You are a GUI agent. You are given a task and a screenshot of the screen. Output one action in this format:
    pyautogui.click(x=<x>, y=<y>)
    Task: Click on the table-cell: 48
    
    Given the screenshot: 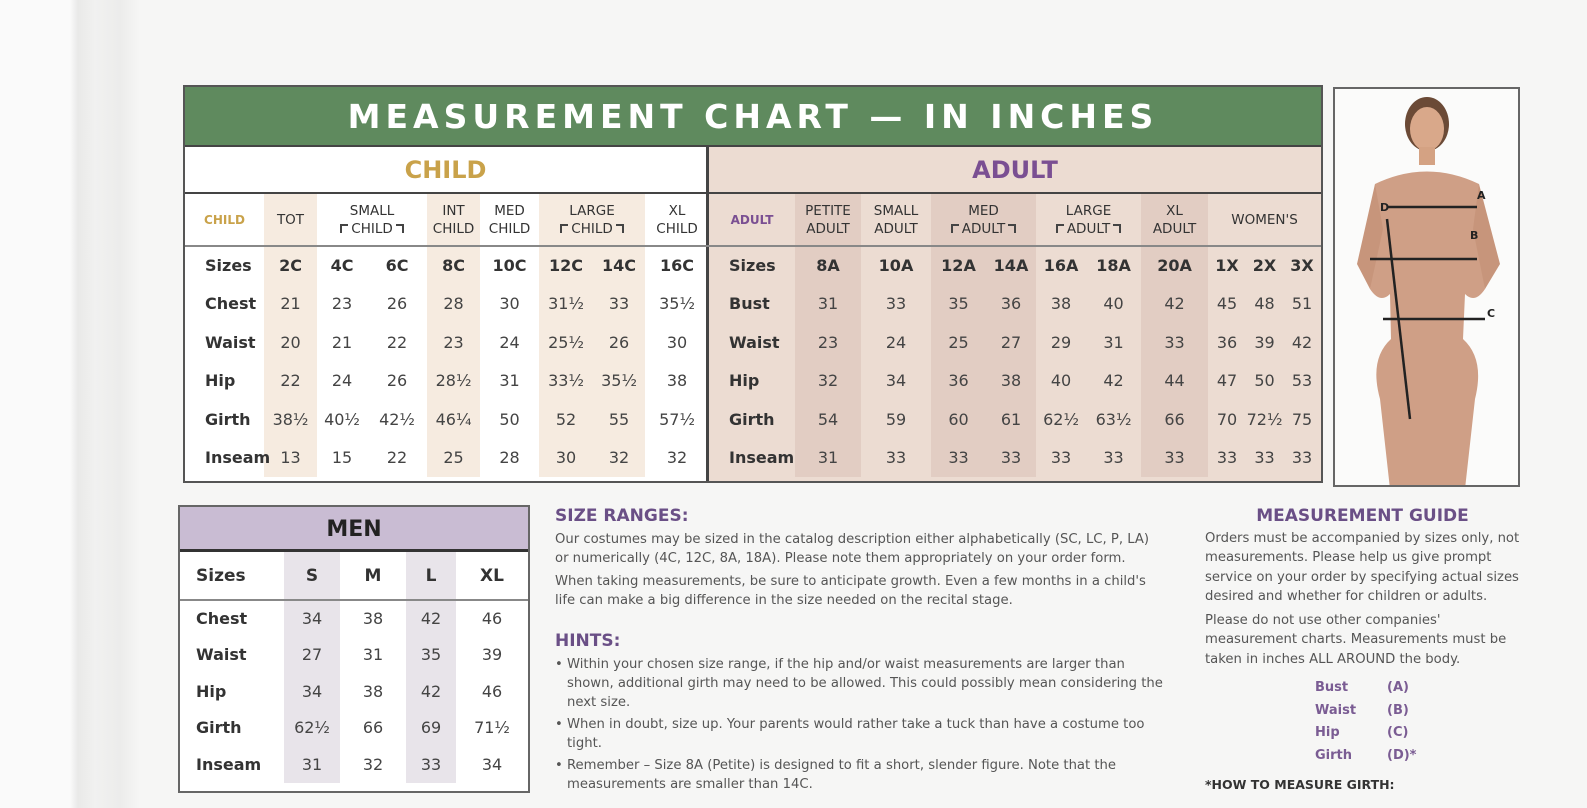 What is the action you would take?
    pyautogui.click(x=1264, y=304)
    